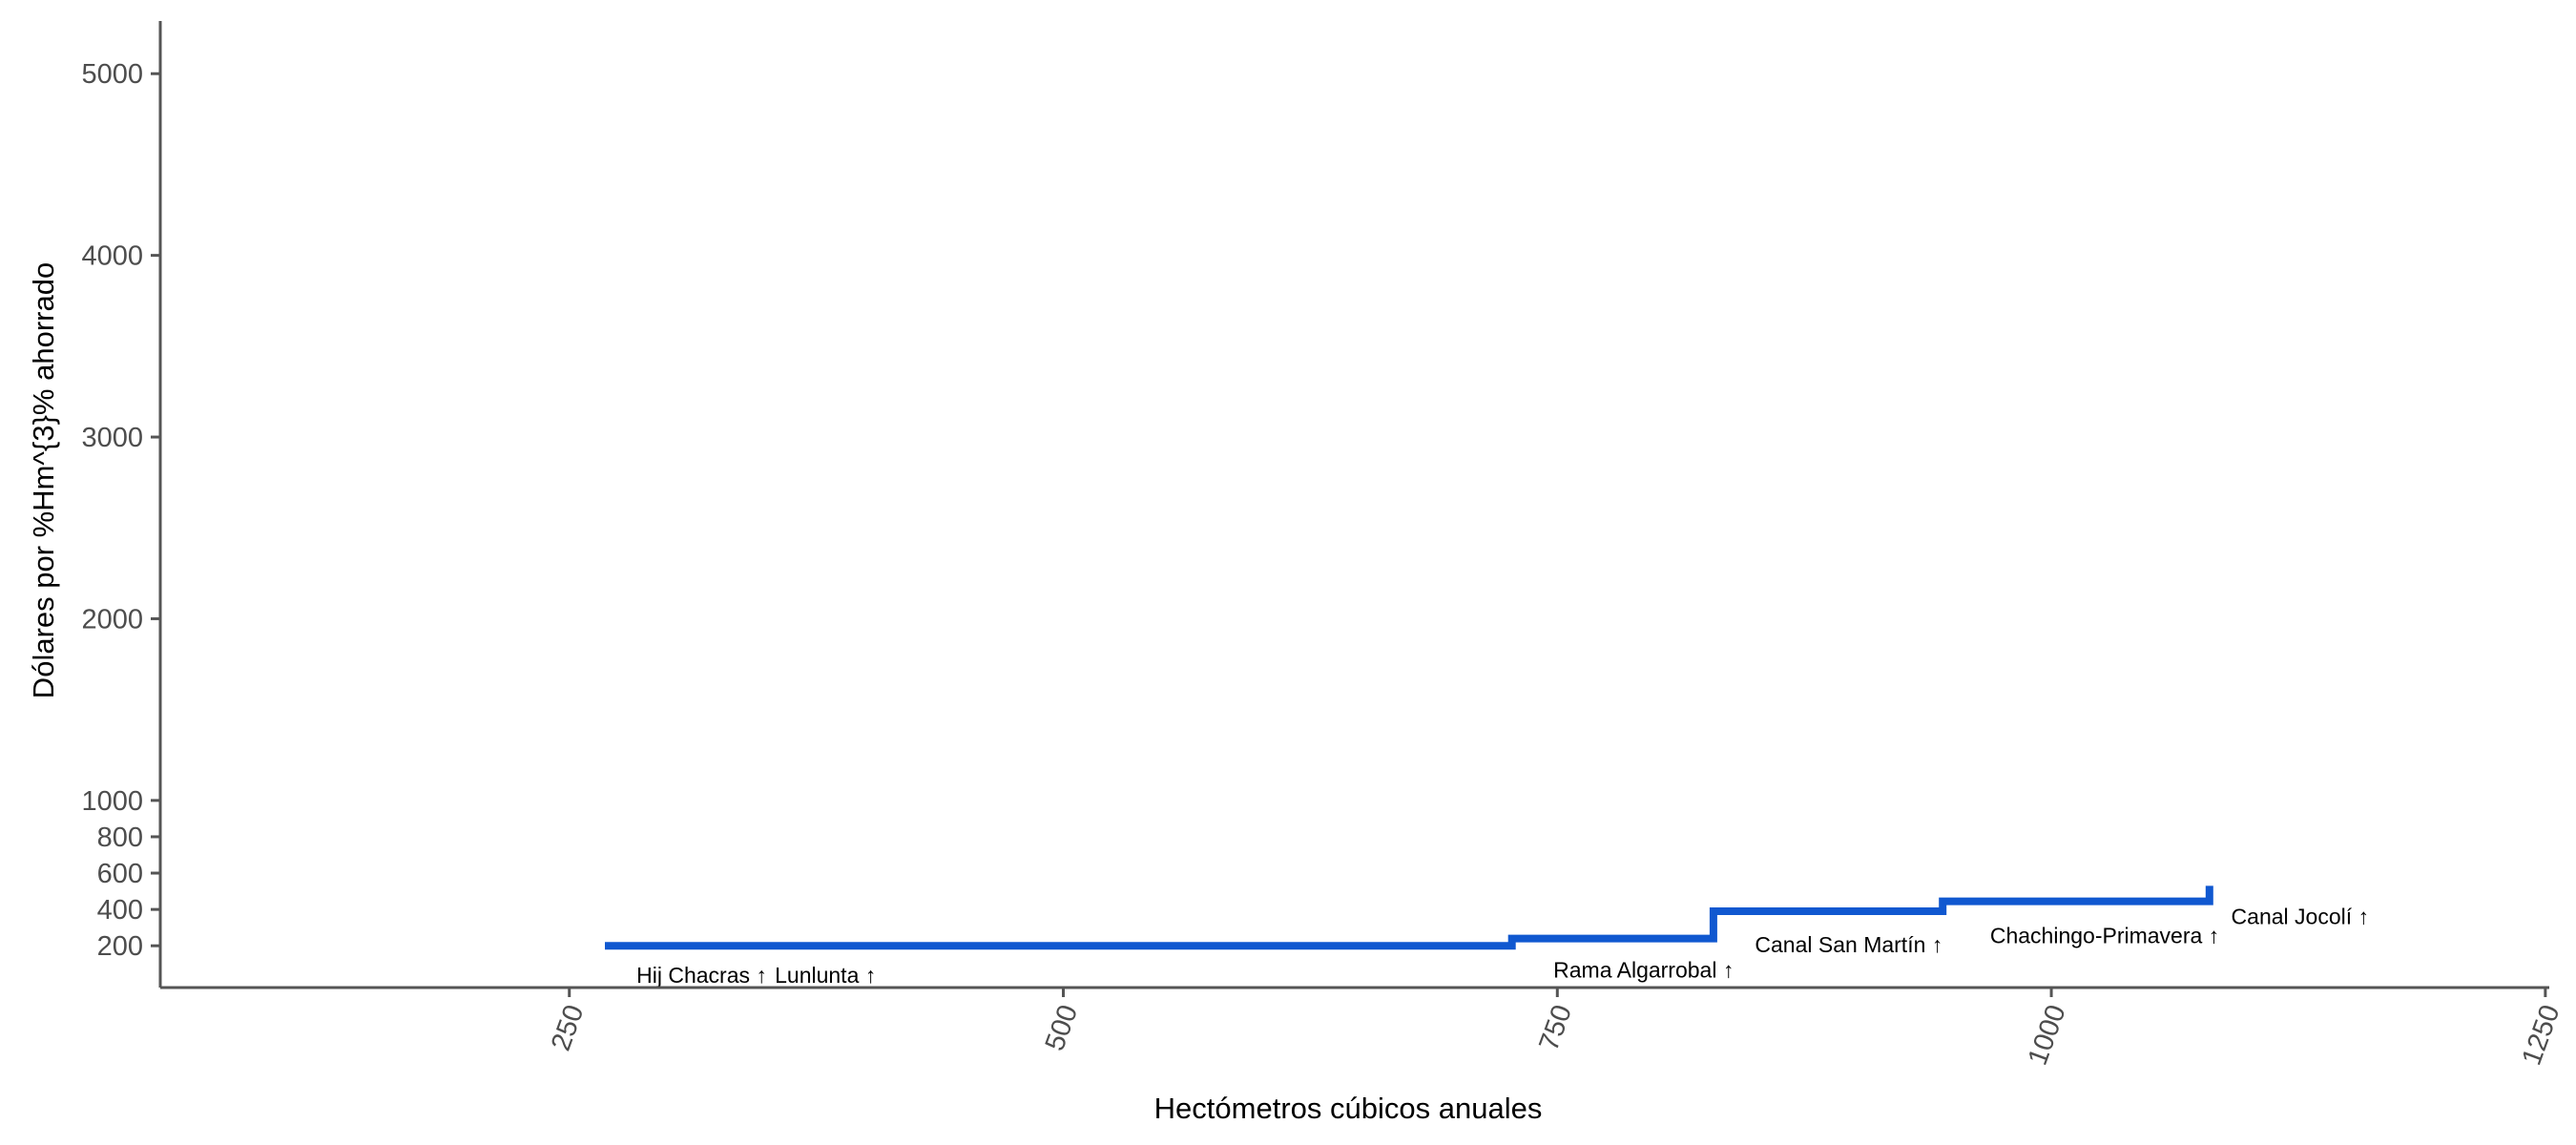 The width and height of the screenshot is (2576, 1145). I want to click on x-tick-label: 1000, so click(2047, 1035).